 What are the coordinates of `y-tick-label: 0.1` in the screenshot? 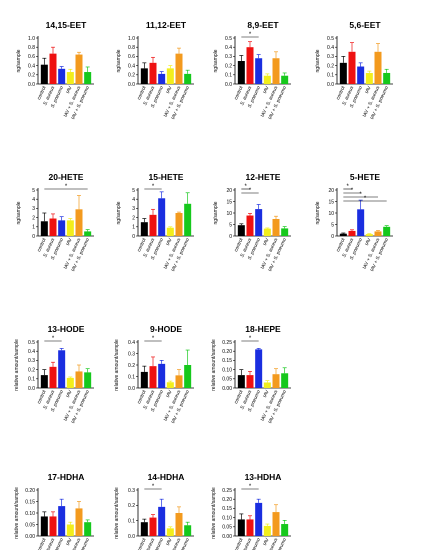 It's located at (228, 76).